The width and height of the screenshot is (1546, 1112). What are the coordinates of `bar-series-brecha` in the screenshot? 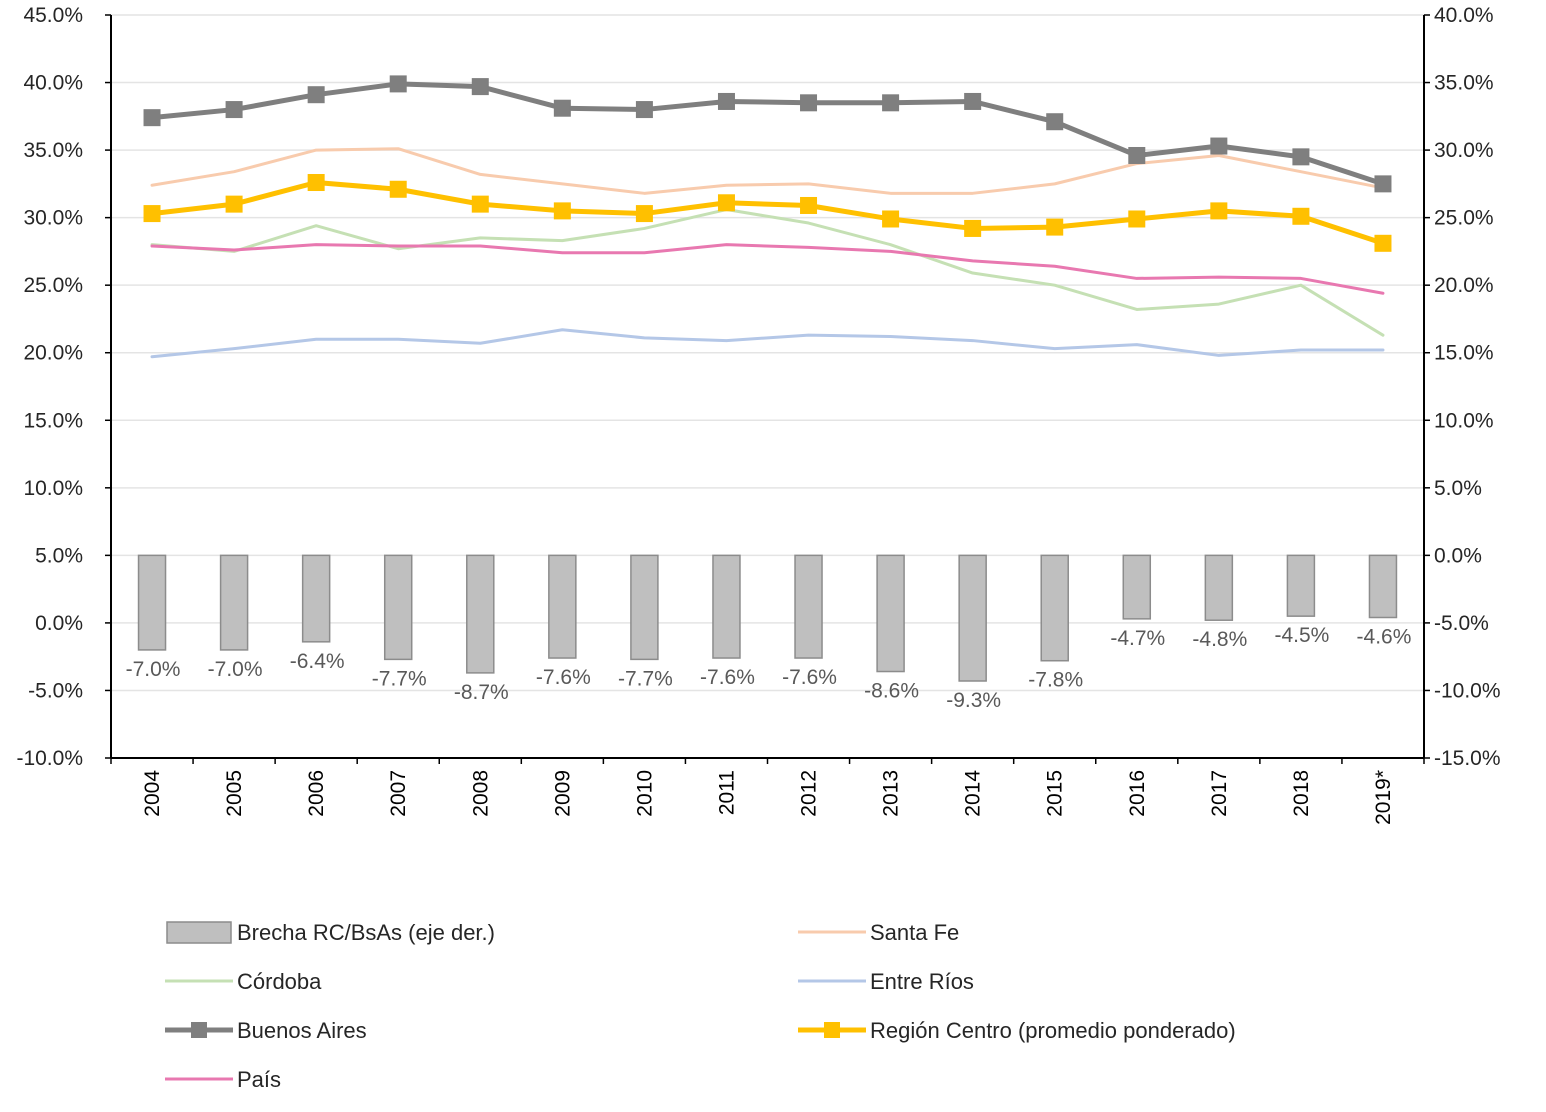 It's located at (767, 618).